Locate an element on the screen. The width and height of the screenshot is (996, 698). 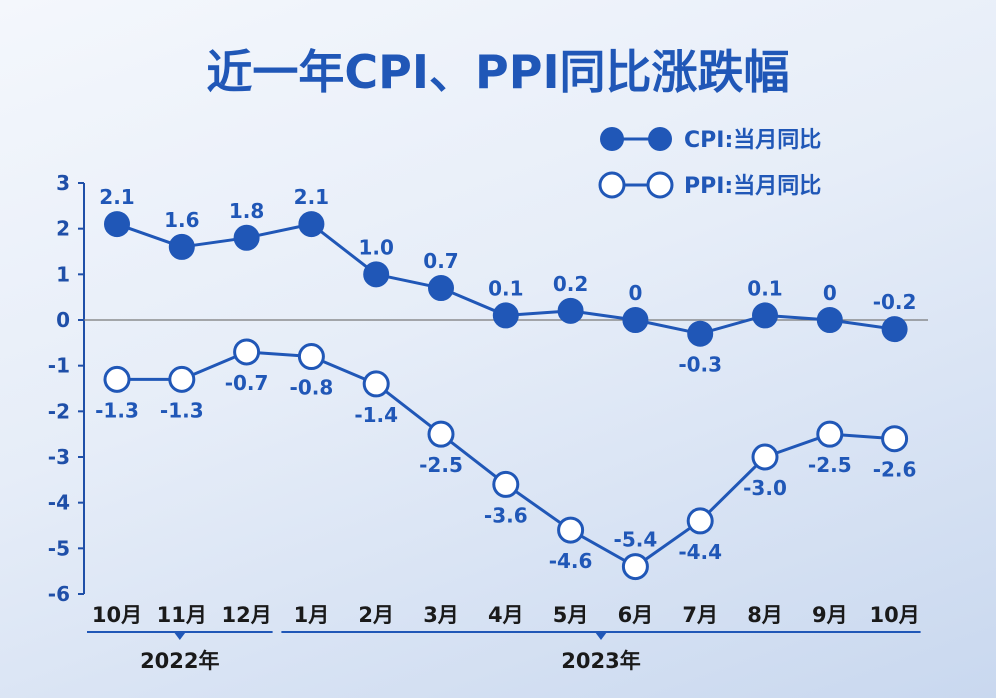
data-label: 0.7 is located at coordinates (440, 261).